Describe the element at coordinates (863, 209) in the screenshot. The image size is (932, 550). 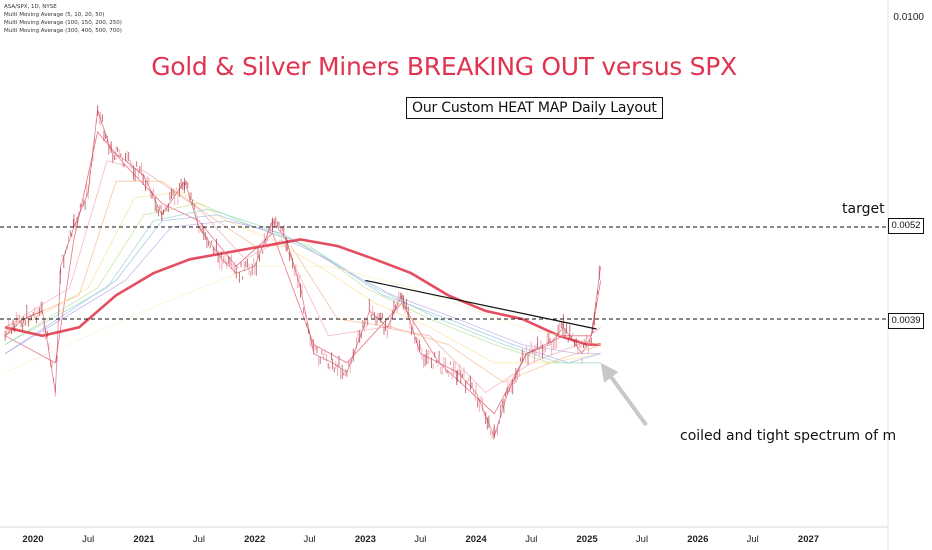
I see `annotation-target: target` at that location.